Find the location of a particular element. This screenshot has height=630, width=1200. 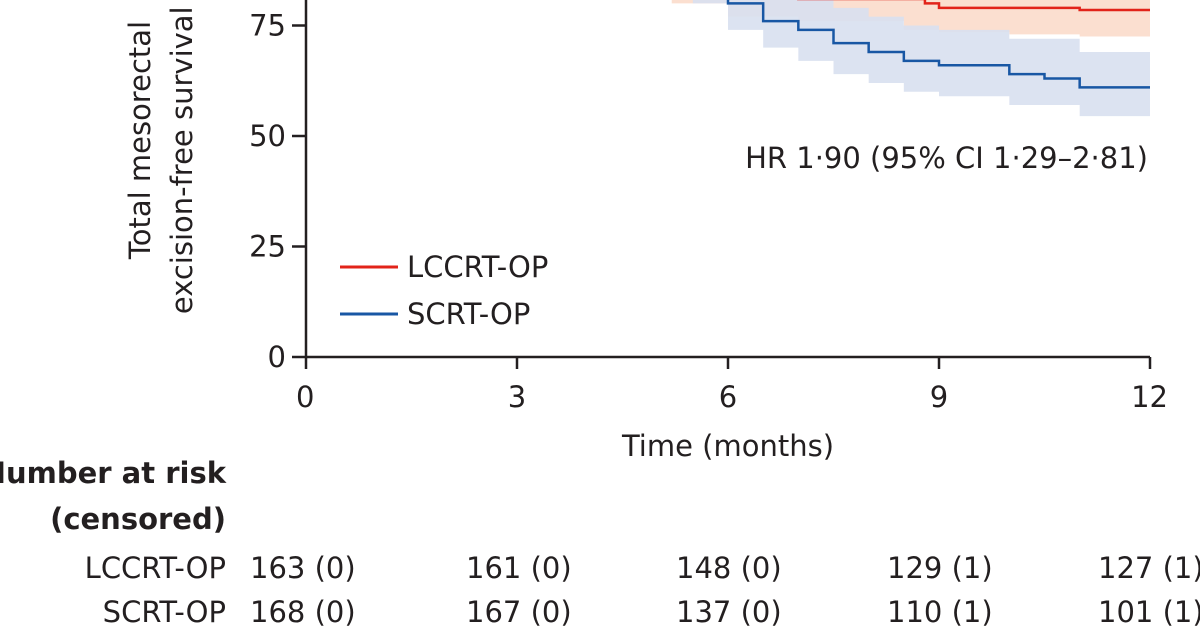

risk-cell: 127 (1) is located at coordinates (1149, 568).